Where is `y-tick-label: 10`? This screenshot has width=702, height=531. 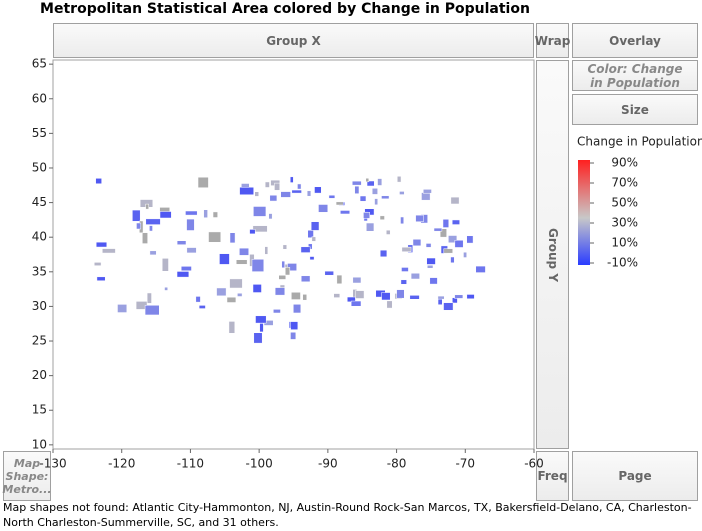
y-tick-label: 10 is located at coordinates (39, 444).